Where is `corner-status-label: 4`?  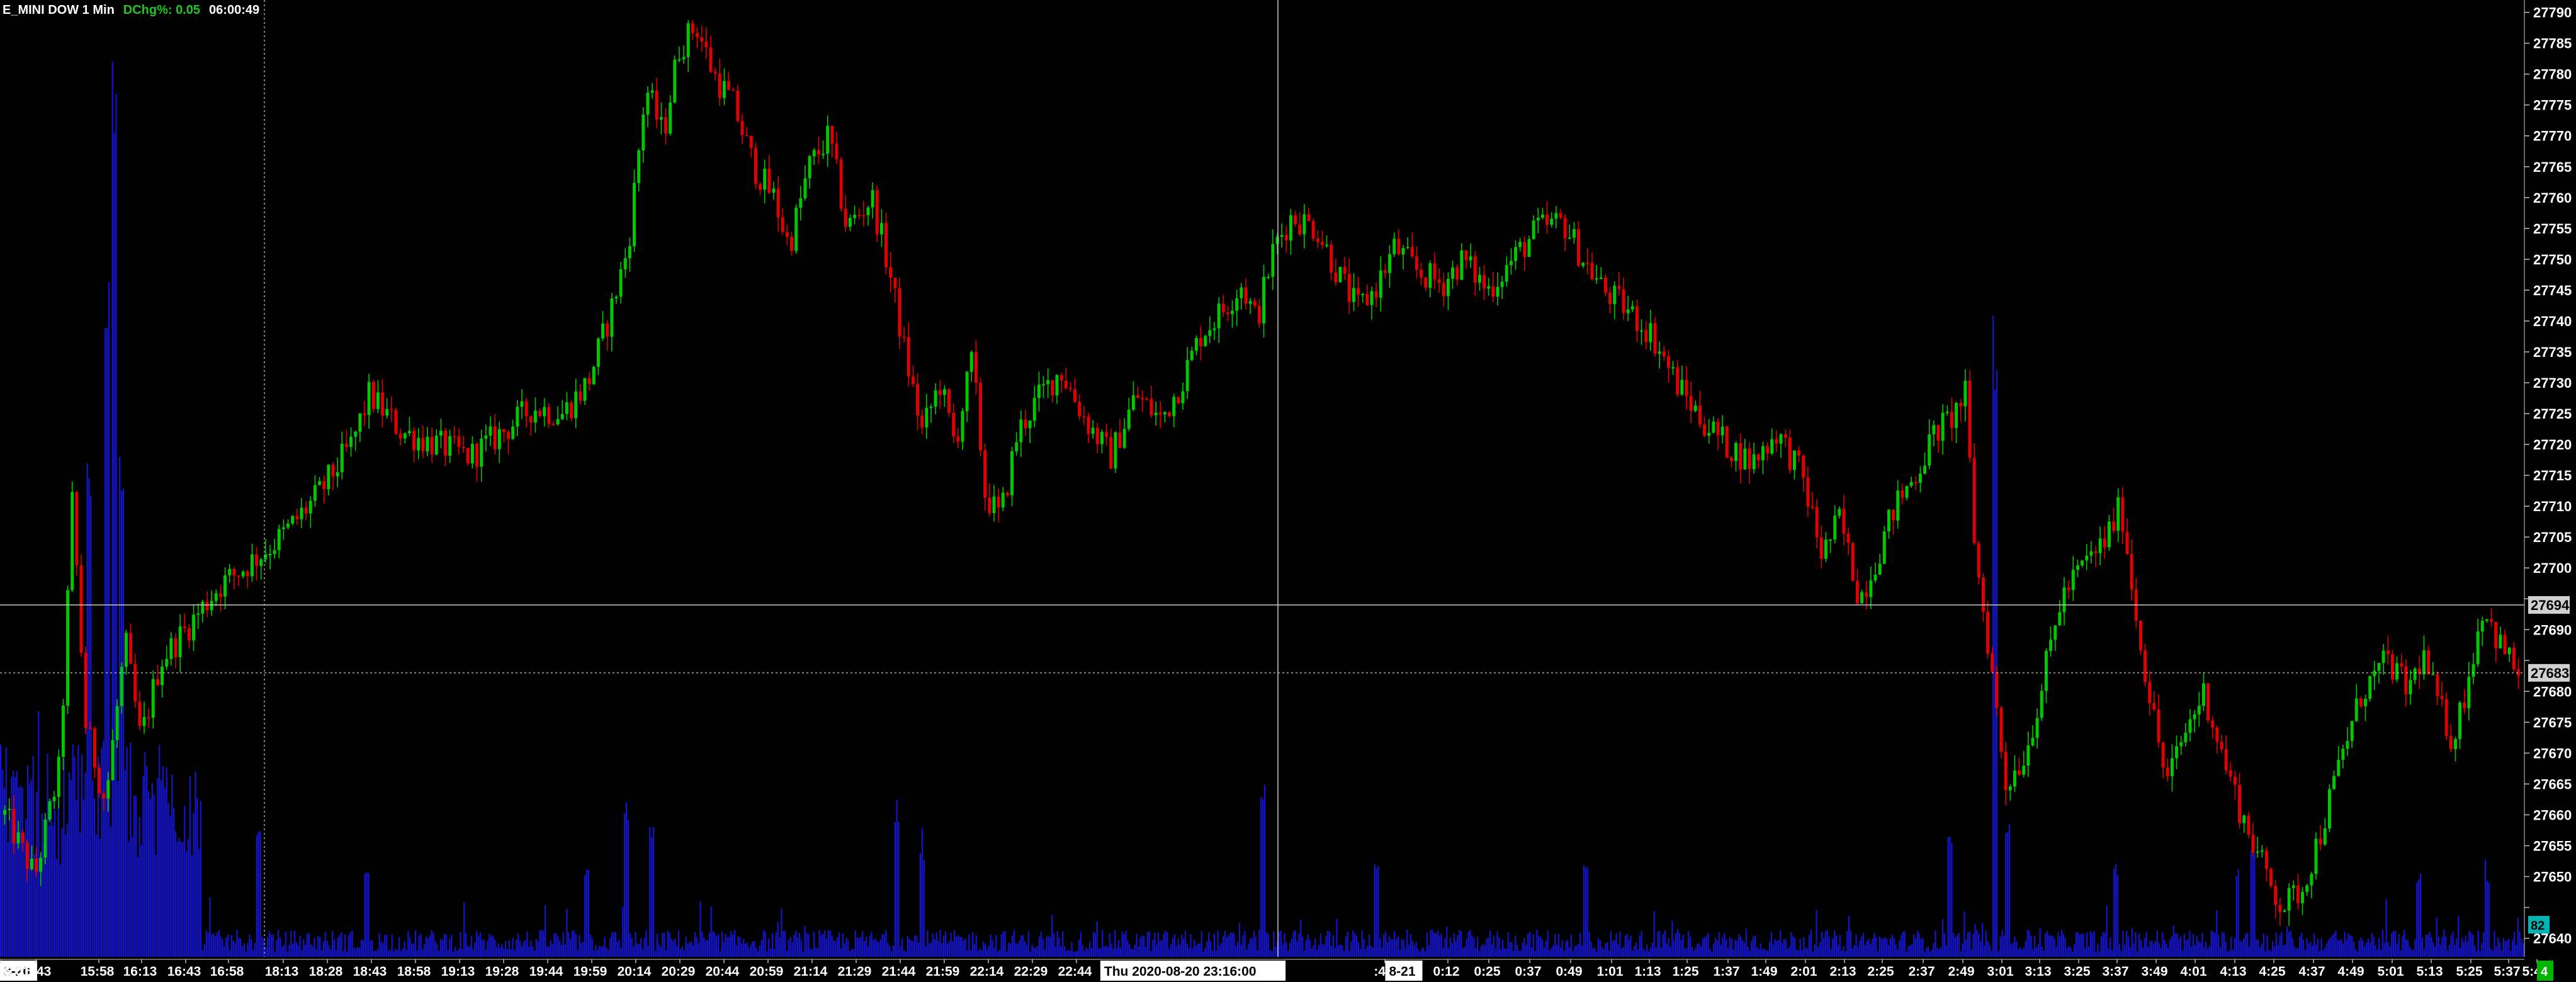
corner-status-label: 4 is located at coordinates (2544, 972).